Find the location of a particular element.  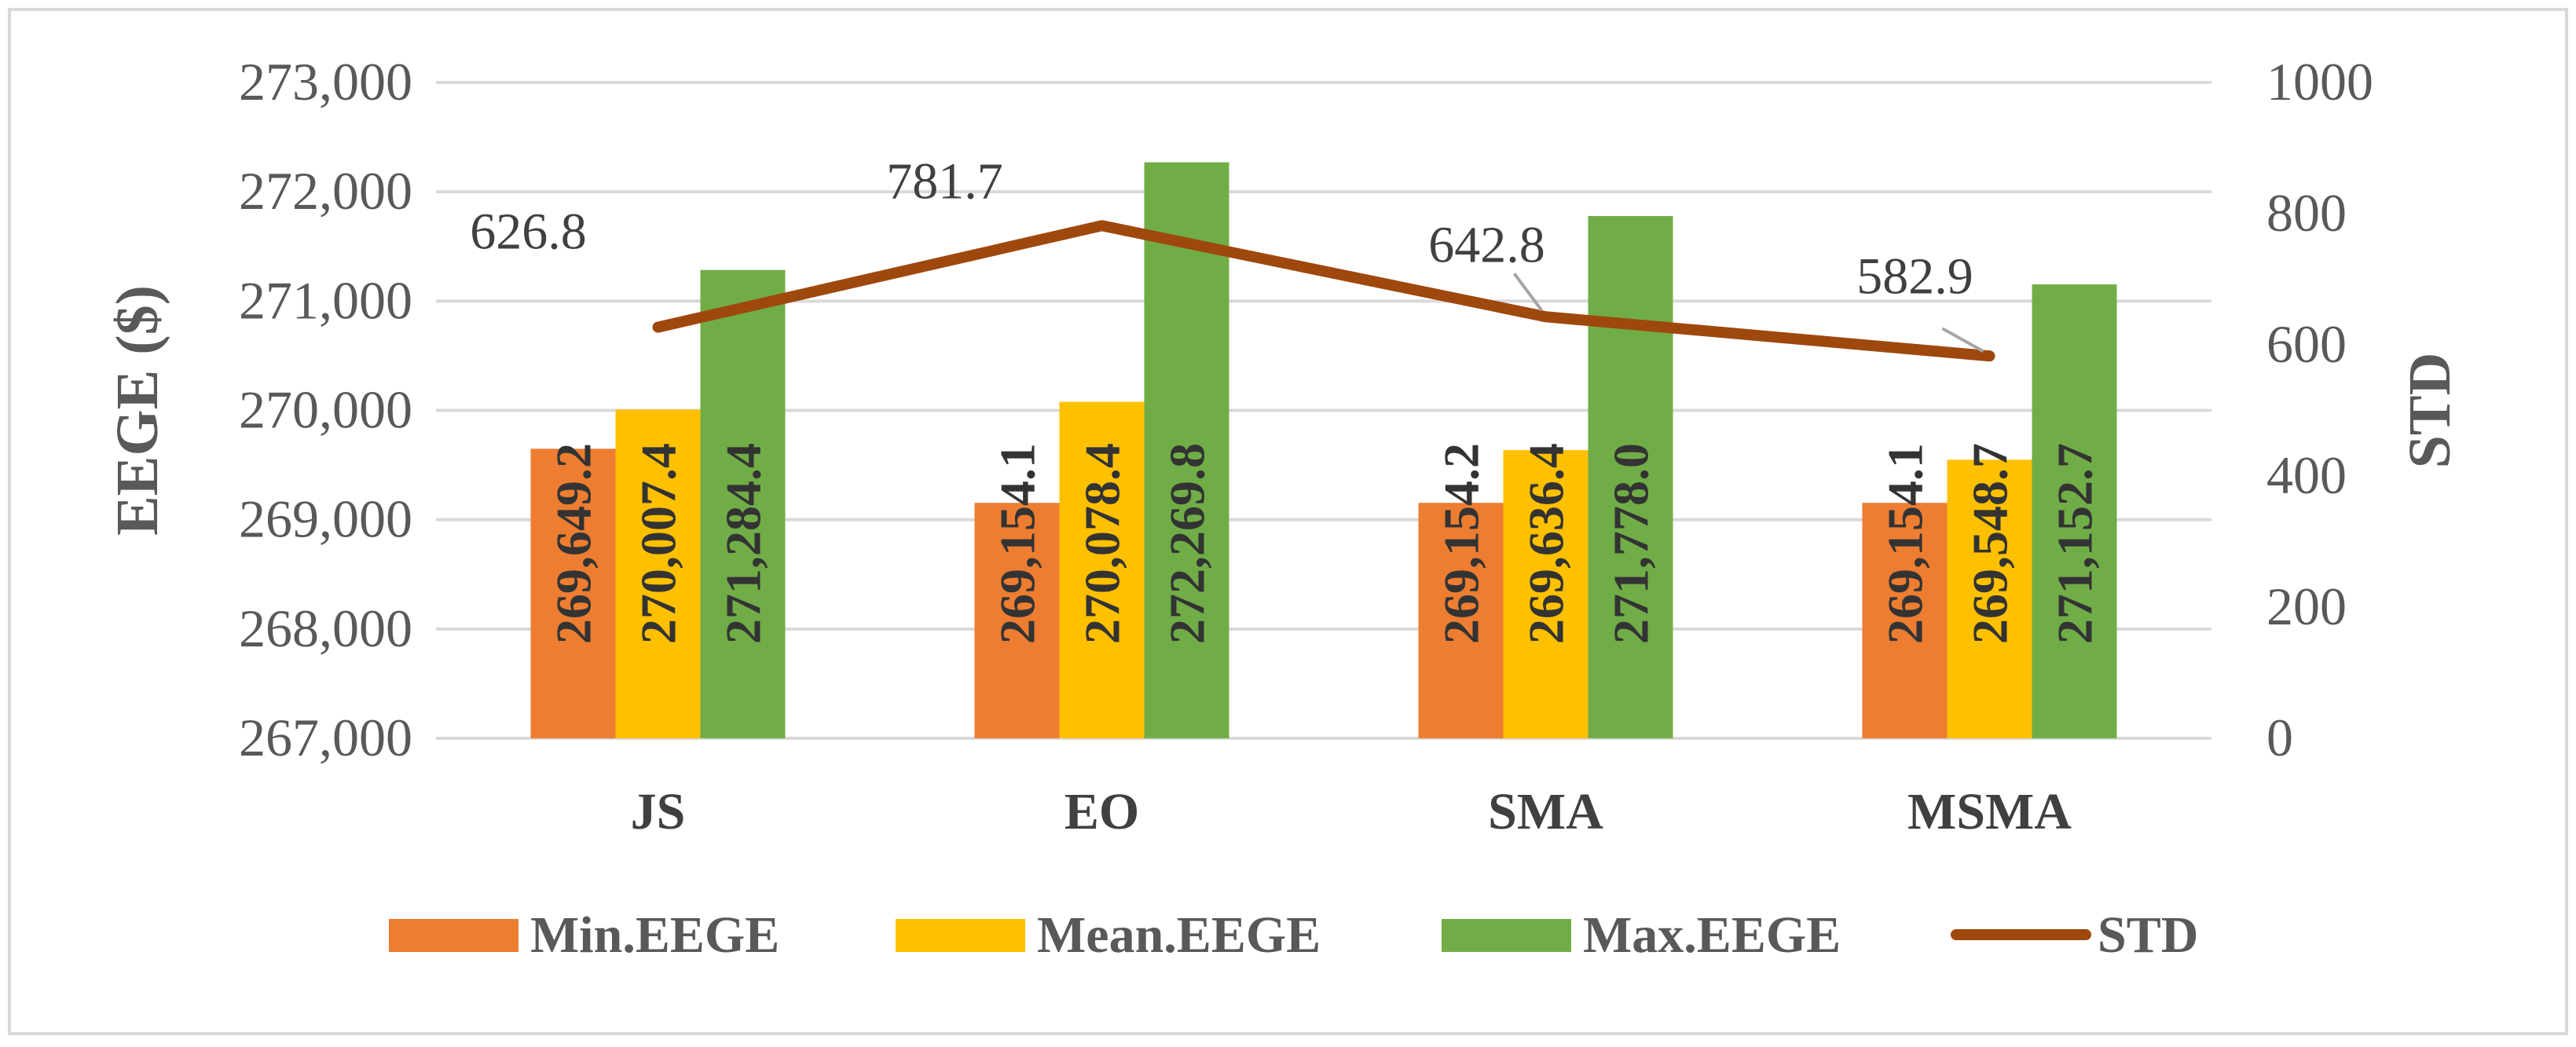

y2-tick-label: 400 is located at coordinates (2306, 475).